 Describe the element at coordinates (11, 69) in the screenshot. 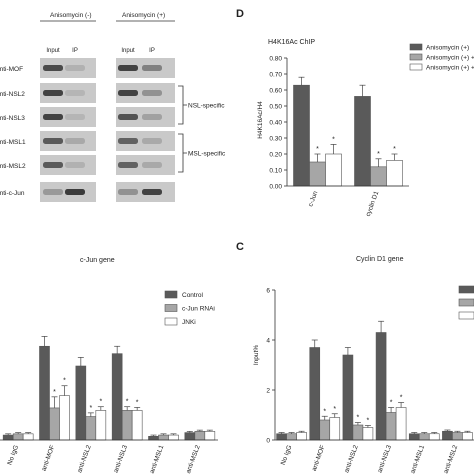

I see `blot-row-label: anti-MOF` at that location.